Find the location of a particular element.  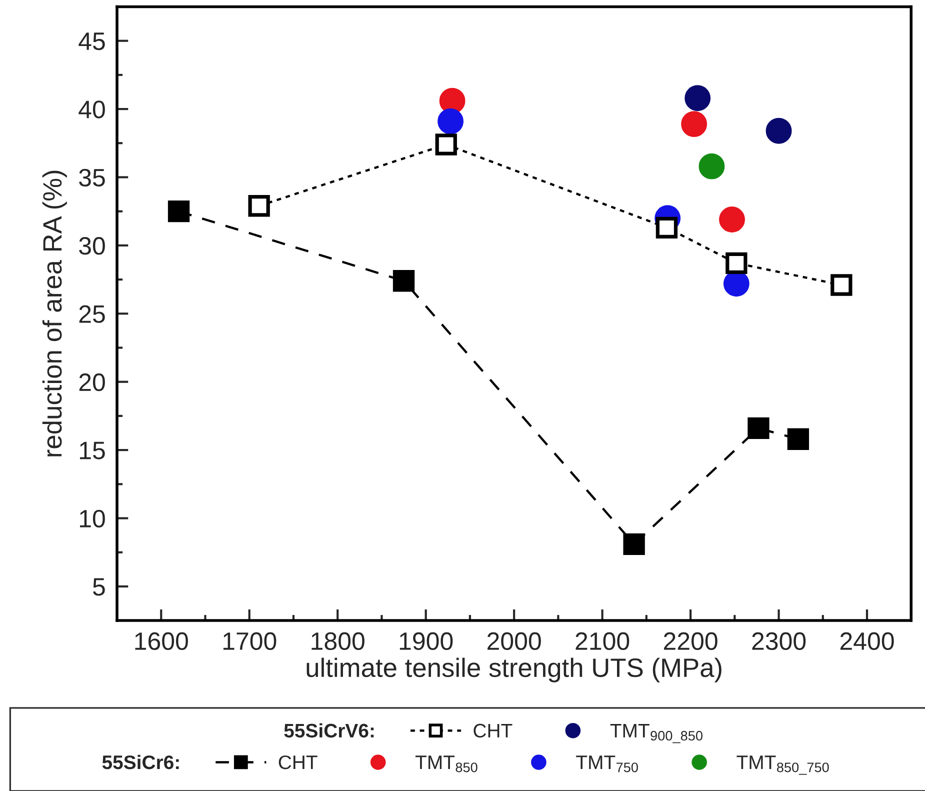

y-tick-label: 20 is located at coordinates (92, 382).